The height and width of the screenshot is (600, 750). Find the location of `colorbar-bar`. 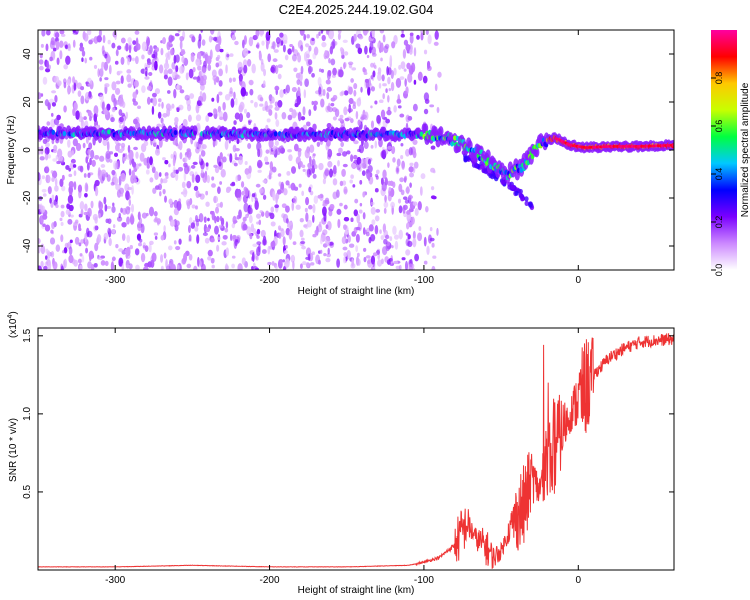

colorbar-bar is located at coordinates (724, 150).